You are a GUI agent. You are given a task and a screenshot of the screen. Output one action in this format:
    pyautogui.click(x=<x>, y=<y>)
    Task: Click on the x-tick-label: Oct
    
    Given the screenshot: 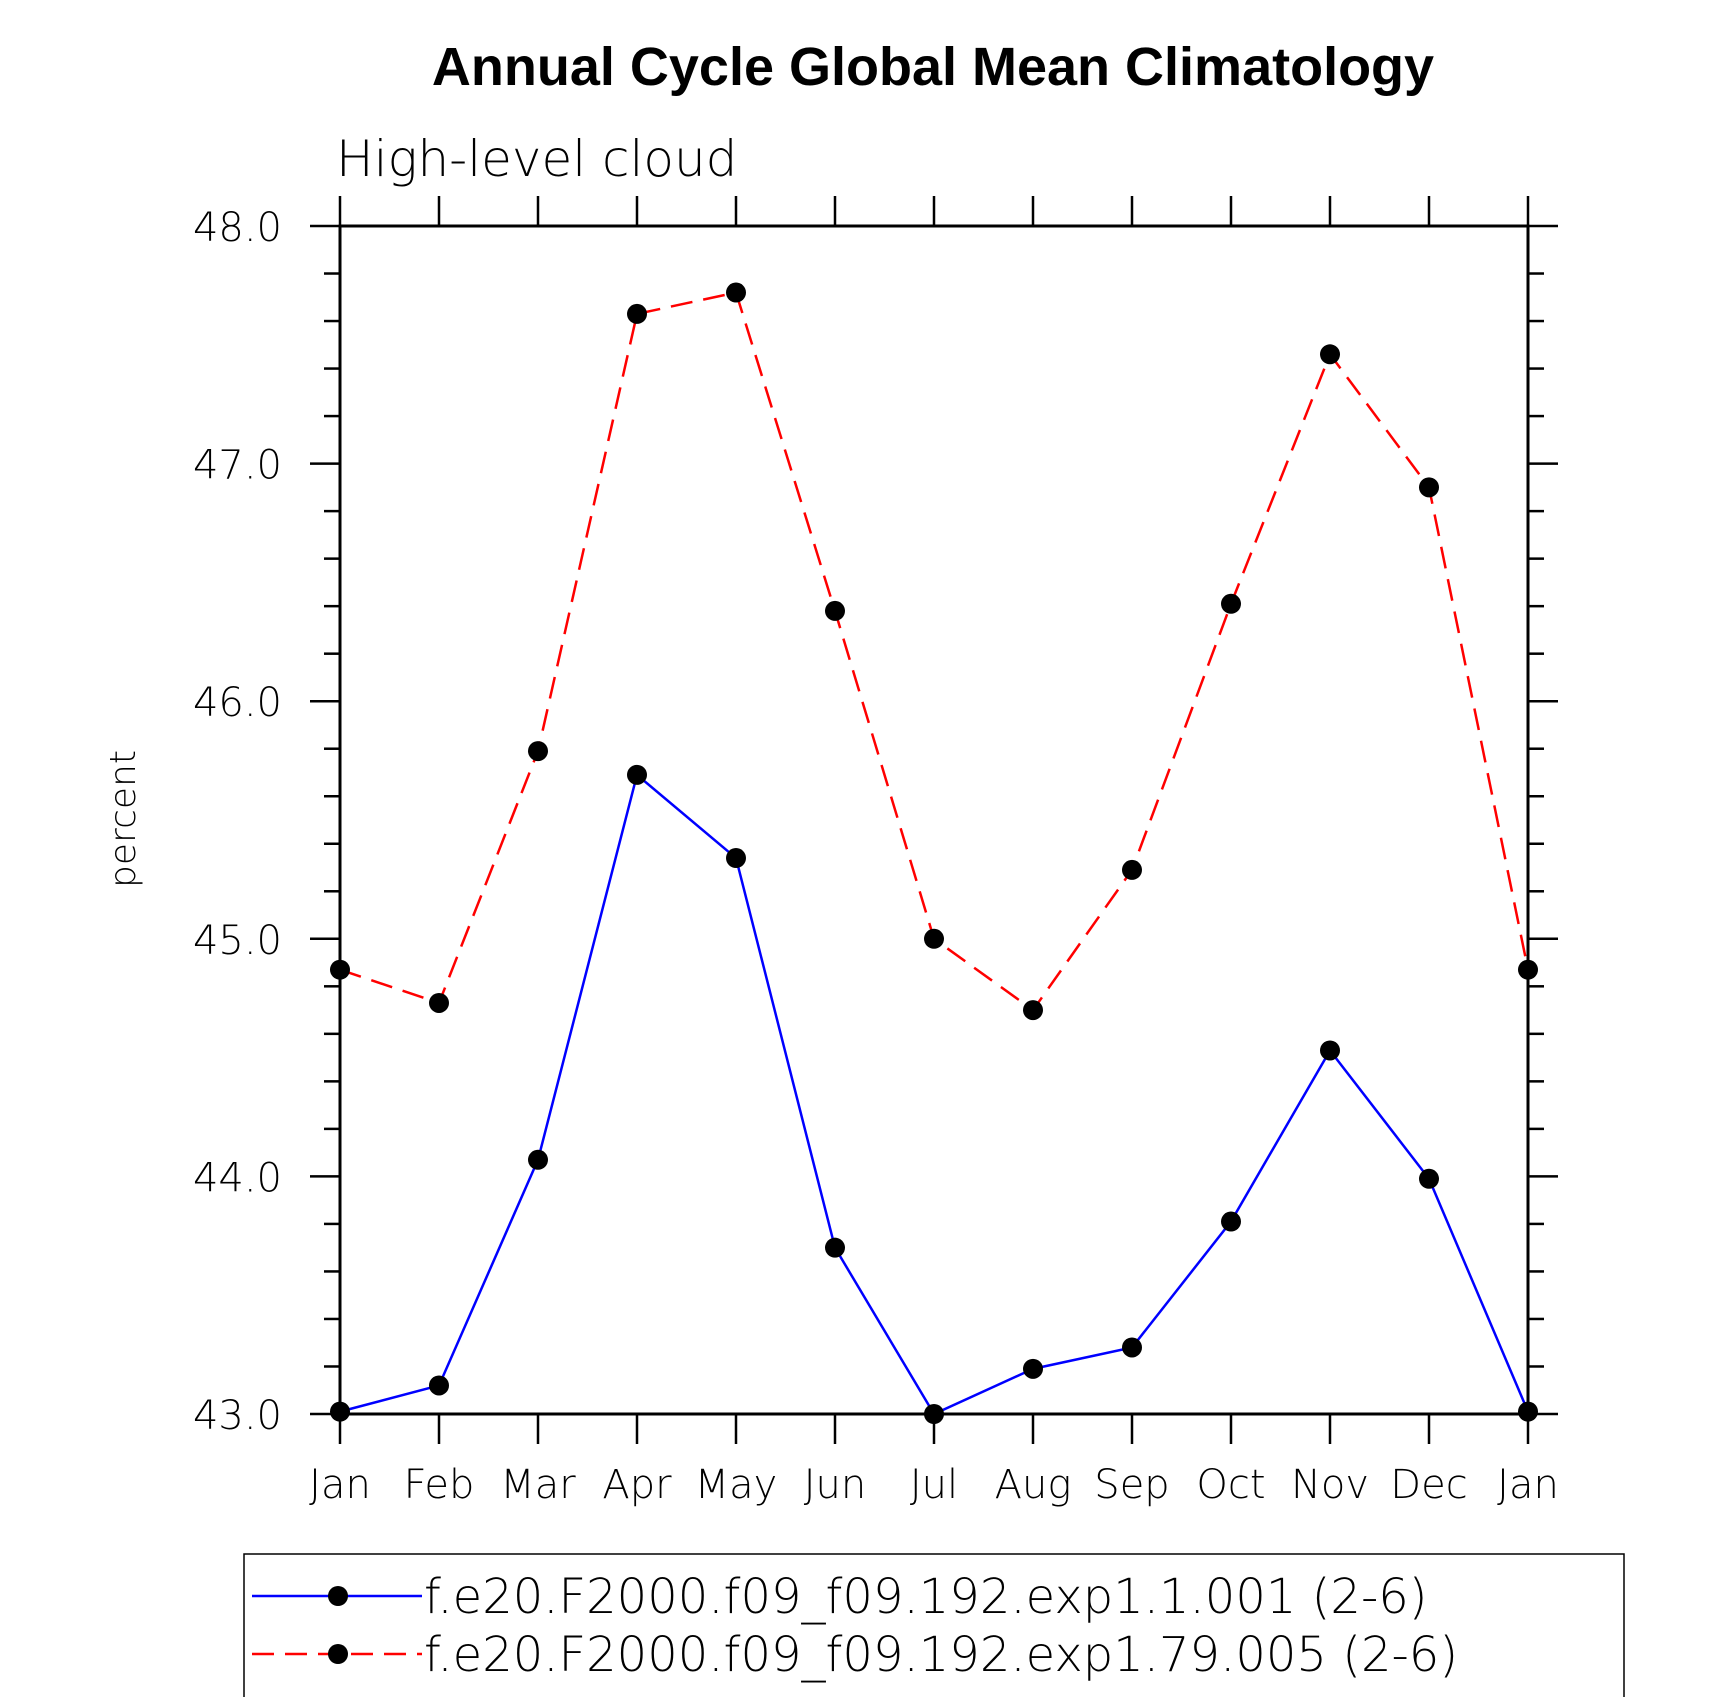 What is the action you would take?
    pyautogui.click(x=1230, y=1485)
    